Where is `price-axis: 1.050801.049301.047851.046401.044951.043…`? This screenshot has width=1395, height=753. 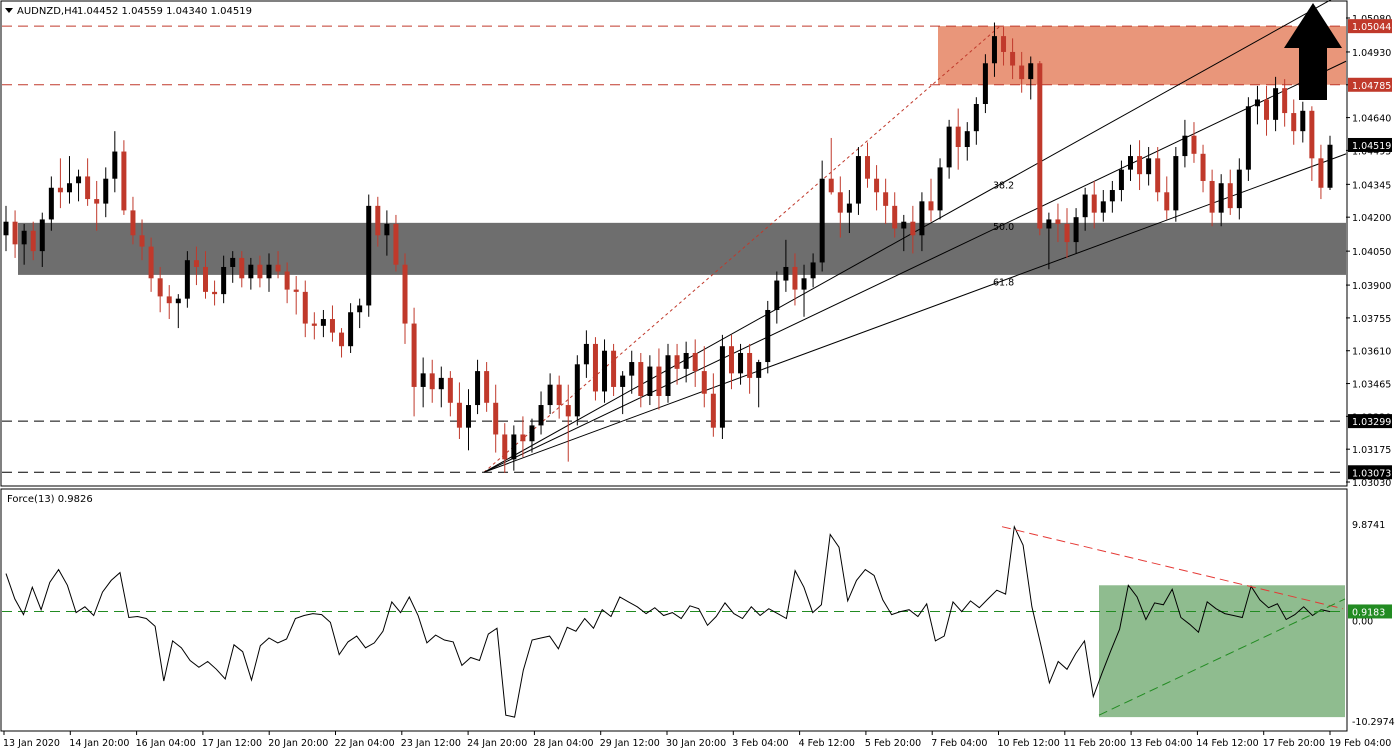 price-axis: 1.050801.049301.047851.046401.044951.043… is located at coordinates (1369, 251).